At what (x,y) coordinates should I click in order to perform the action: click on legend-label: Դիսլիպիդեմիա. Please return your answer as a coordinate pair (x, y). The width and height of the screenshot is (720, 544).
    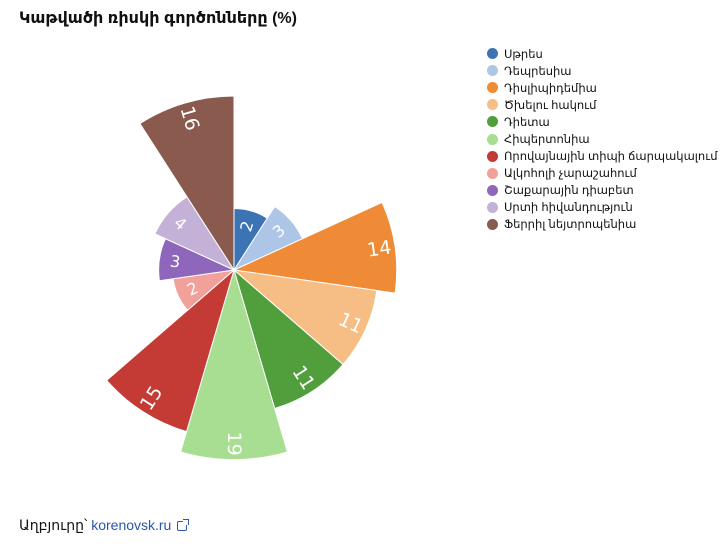
    Looking at the image, I should click on (550, 88).